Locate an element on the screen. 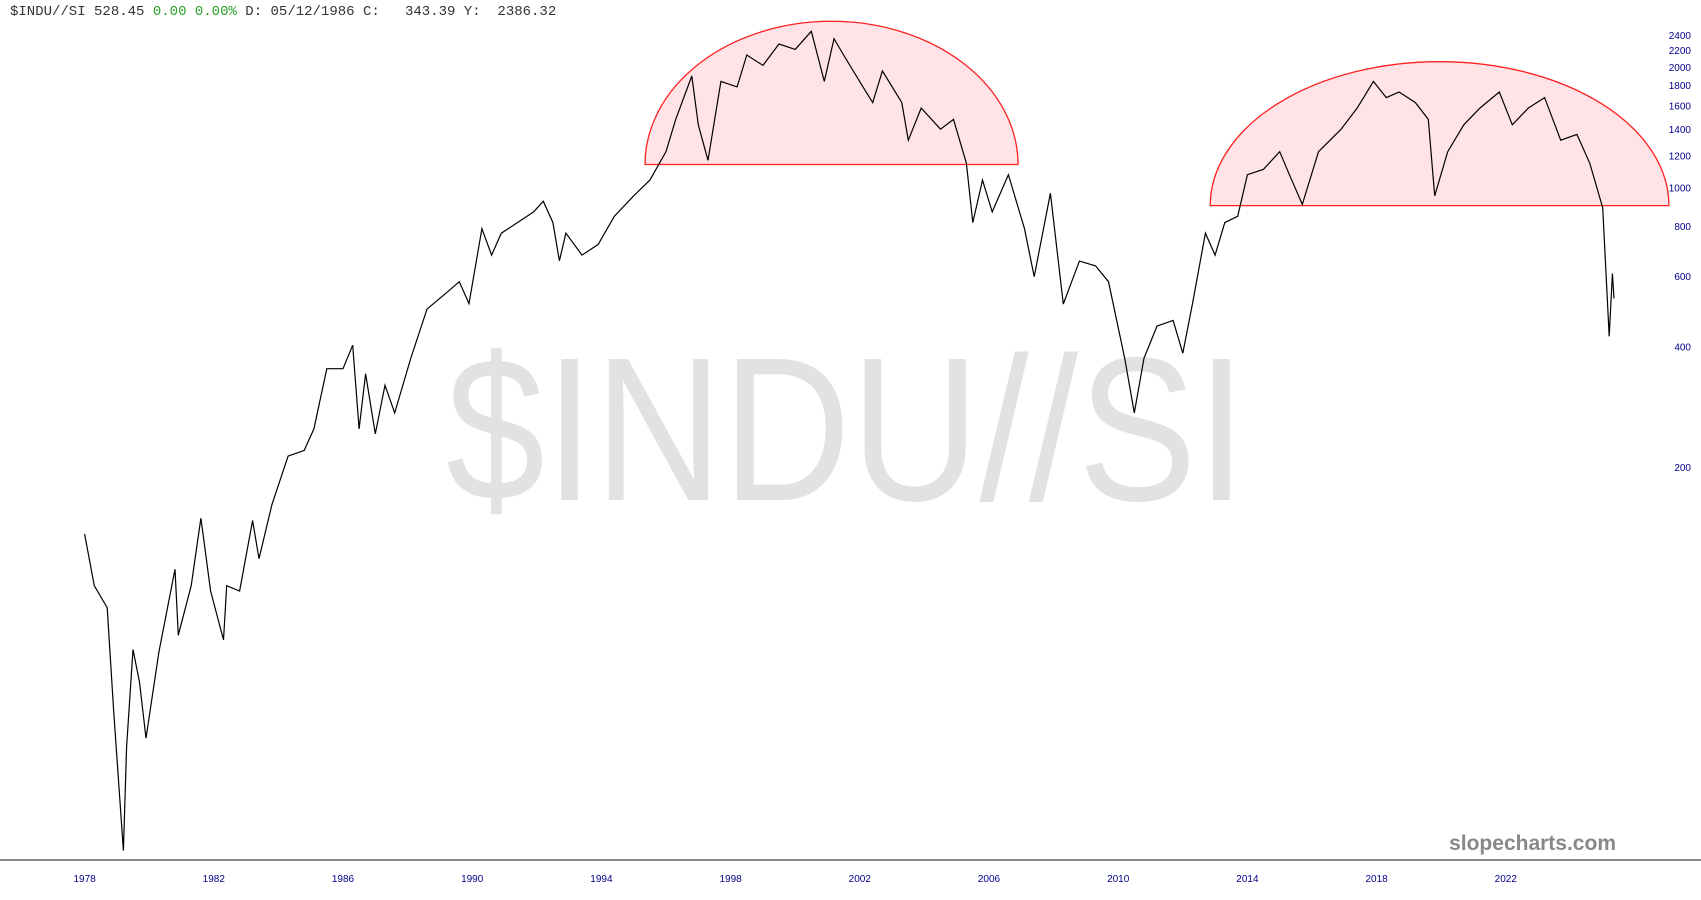 This screenshot has height=900, width=1701. y-tick-label: 1000 is located at coordinates (1680, 188).